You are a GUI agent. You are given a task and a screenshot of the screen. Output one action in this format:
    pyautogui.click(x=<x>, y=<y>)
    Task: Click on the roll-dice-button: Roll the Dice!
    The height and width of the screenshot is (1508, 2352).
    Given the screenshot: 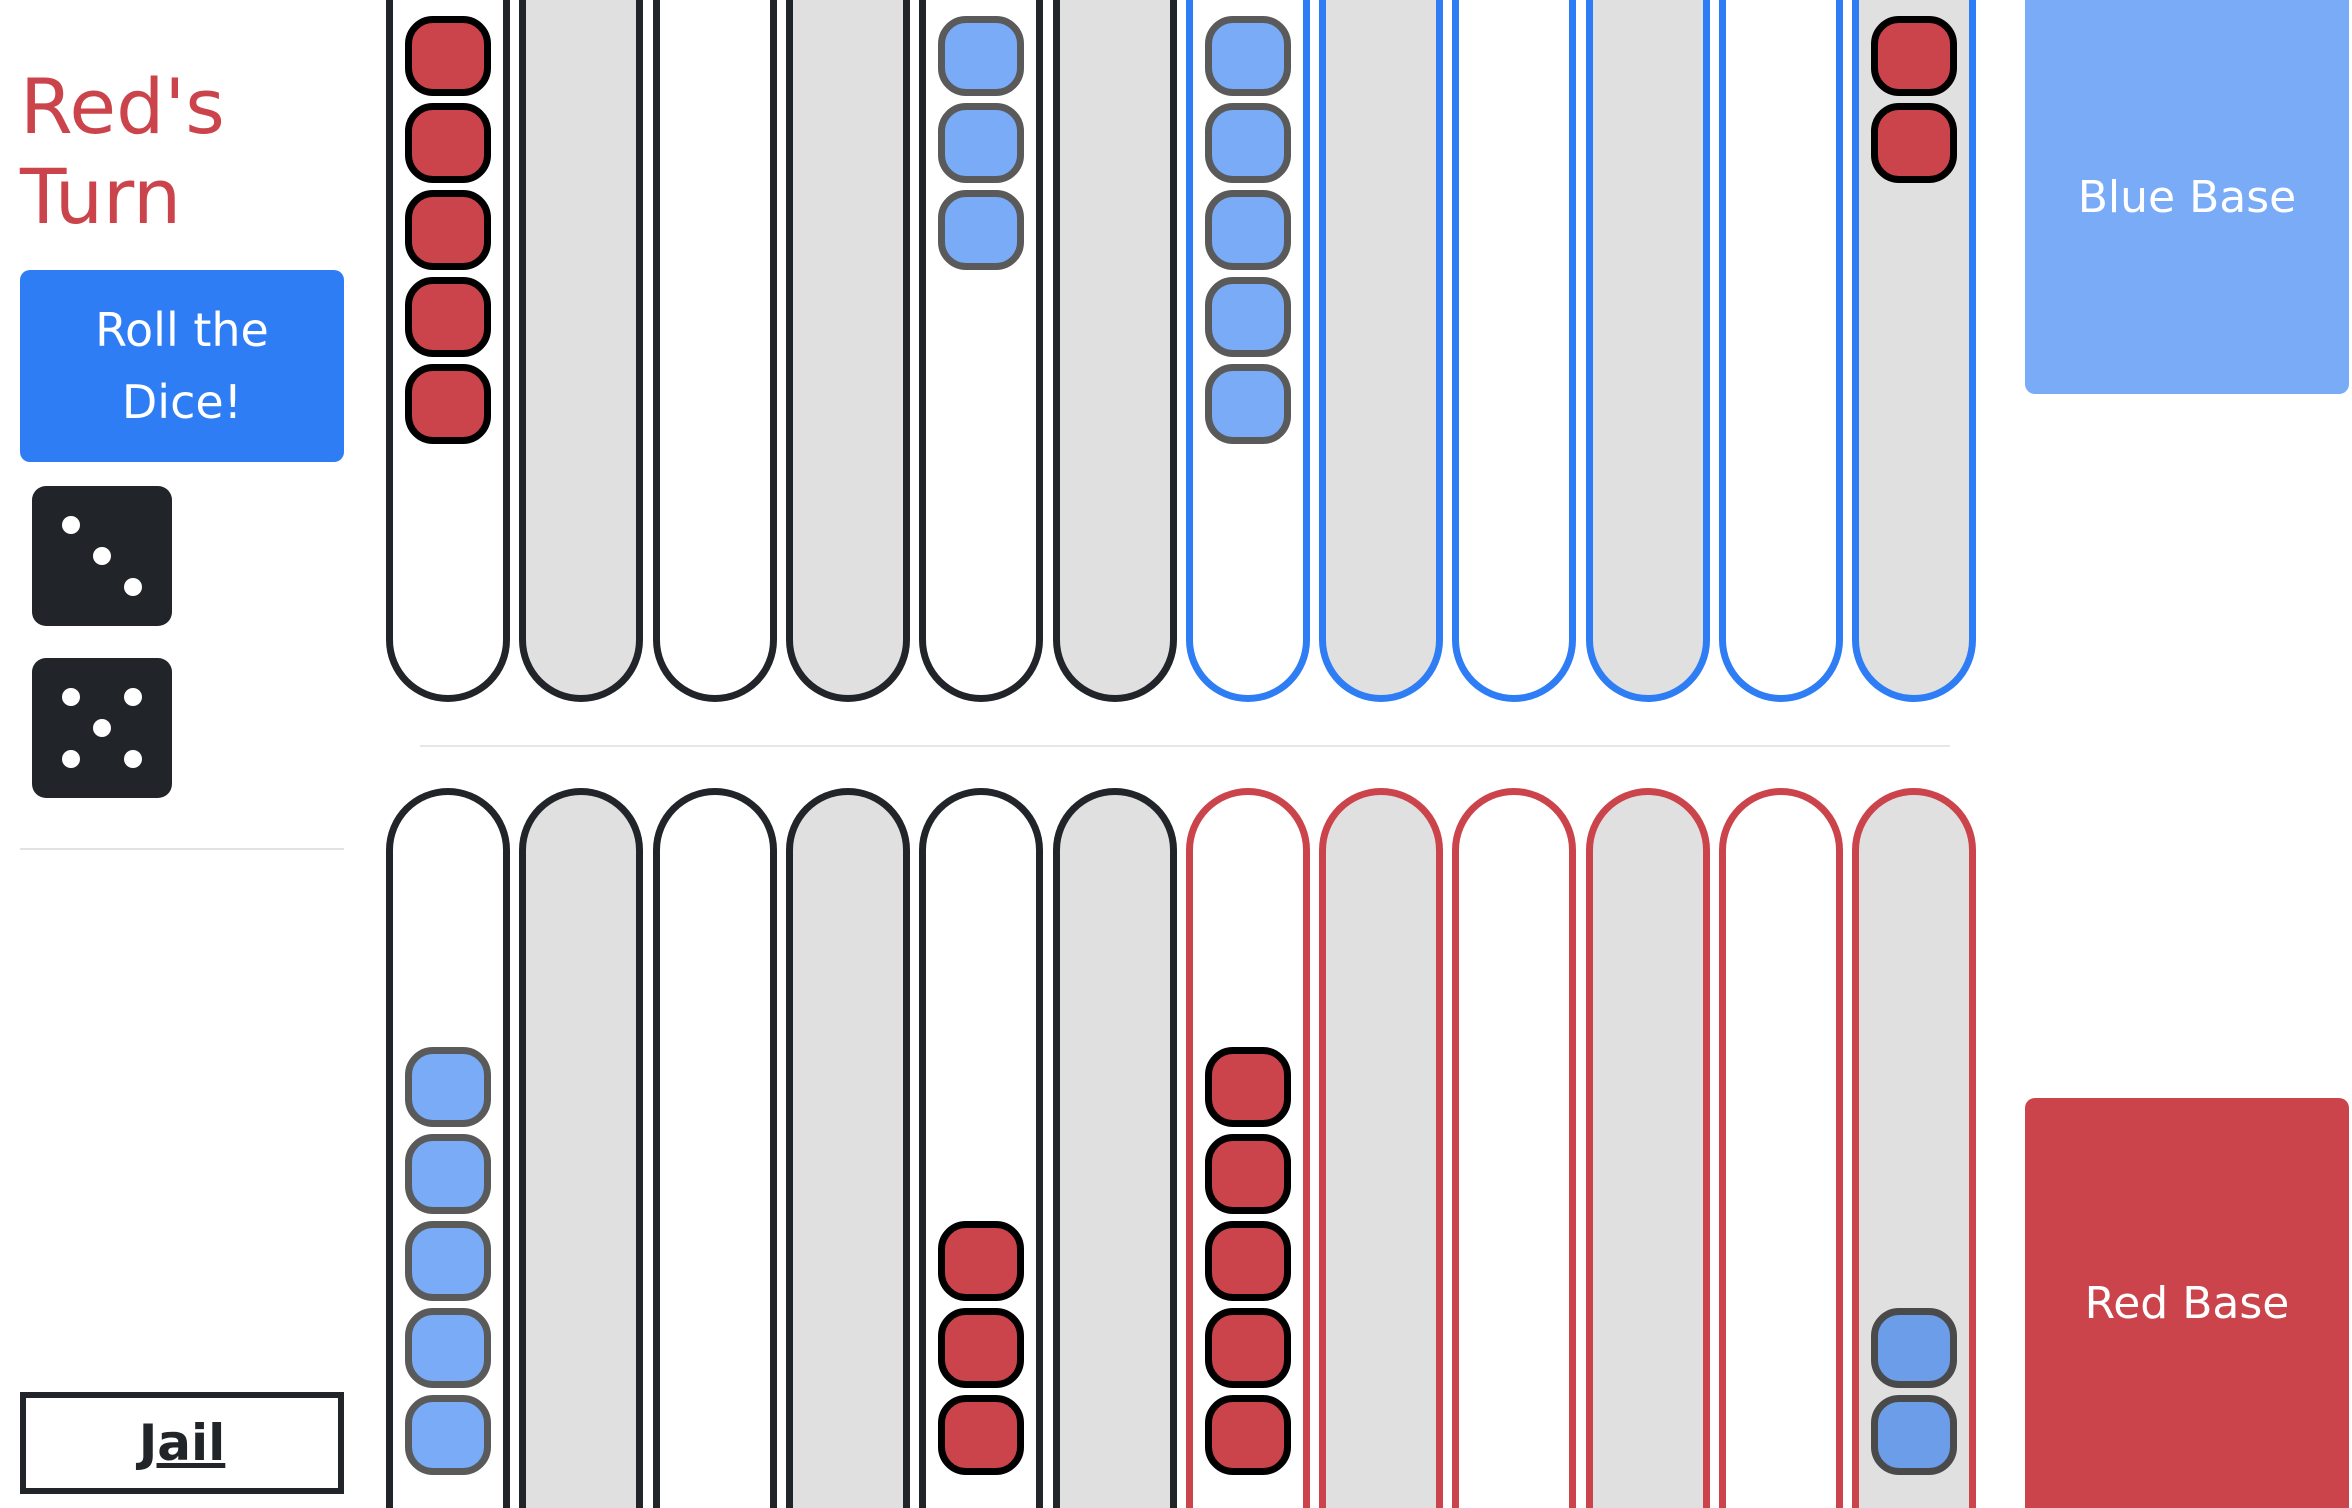 What is the action you would take?
    pyautogui.click(x=182, y=366)
    